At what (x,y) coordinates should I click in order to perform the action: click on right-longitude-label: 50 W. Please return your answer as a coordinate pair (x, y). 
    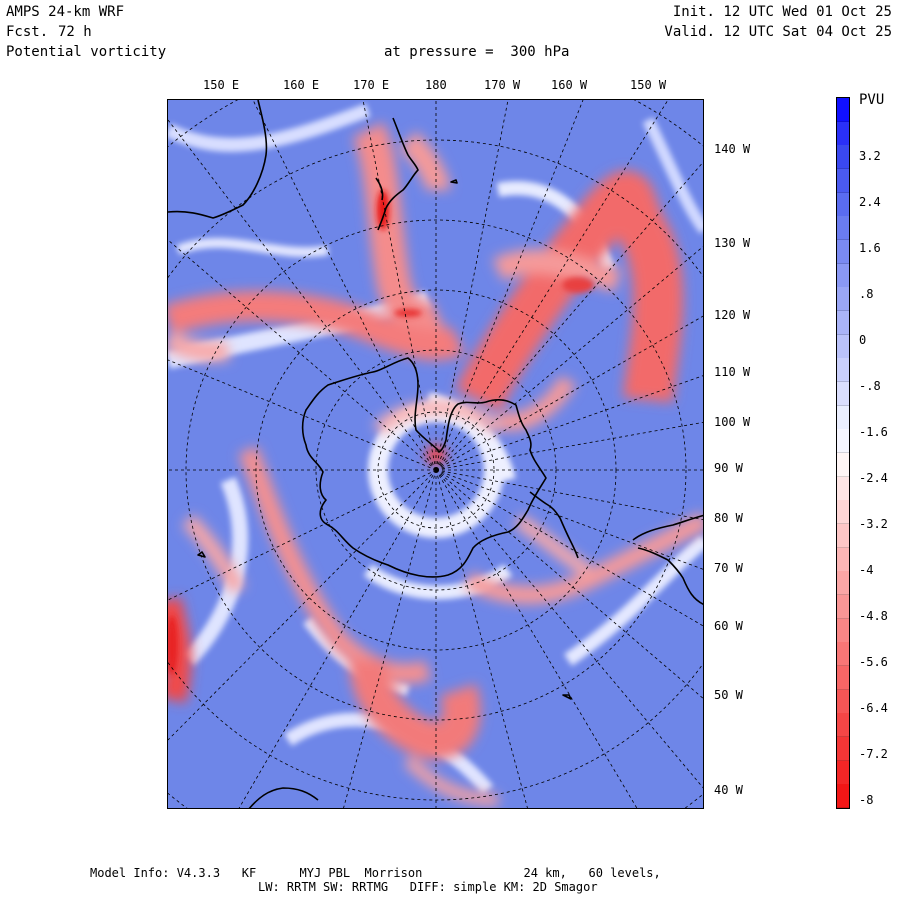
    Looking at the image, I should click on (728, 695).